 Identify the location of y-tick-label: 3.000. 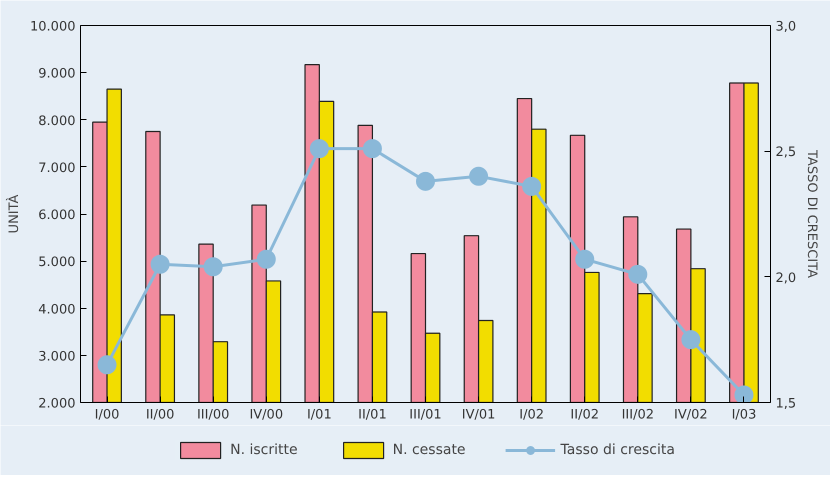
(57, 356).